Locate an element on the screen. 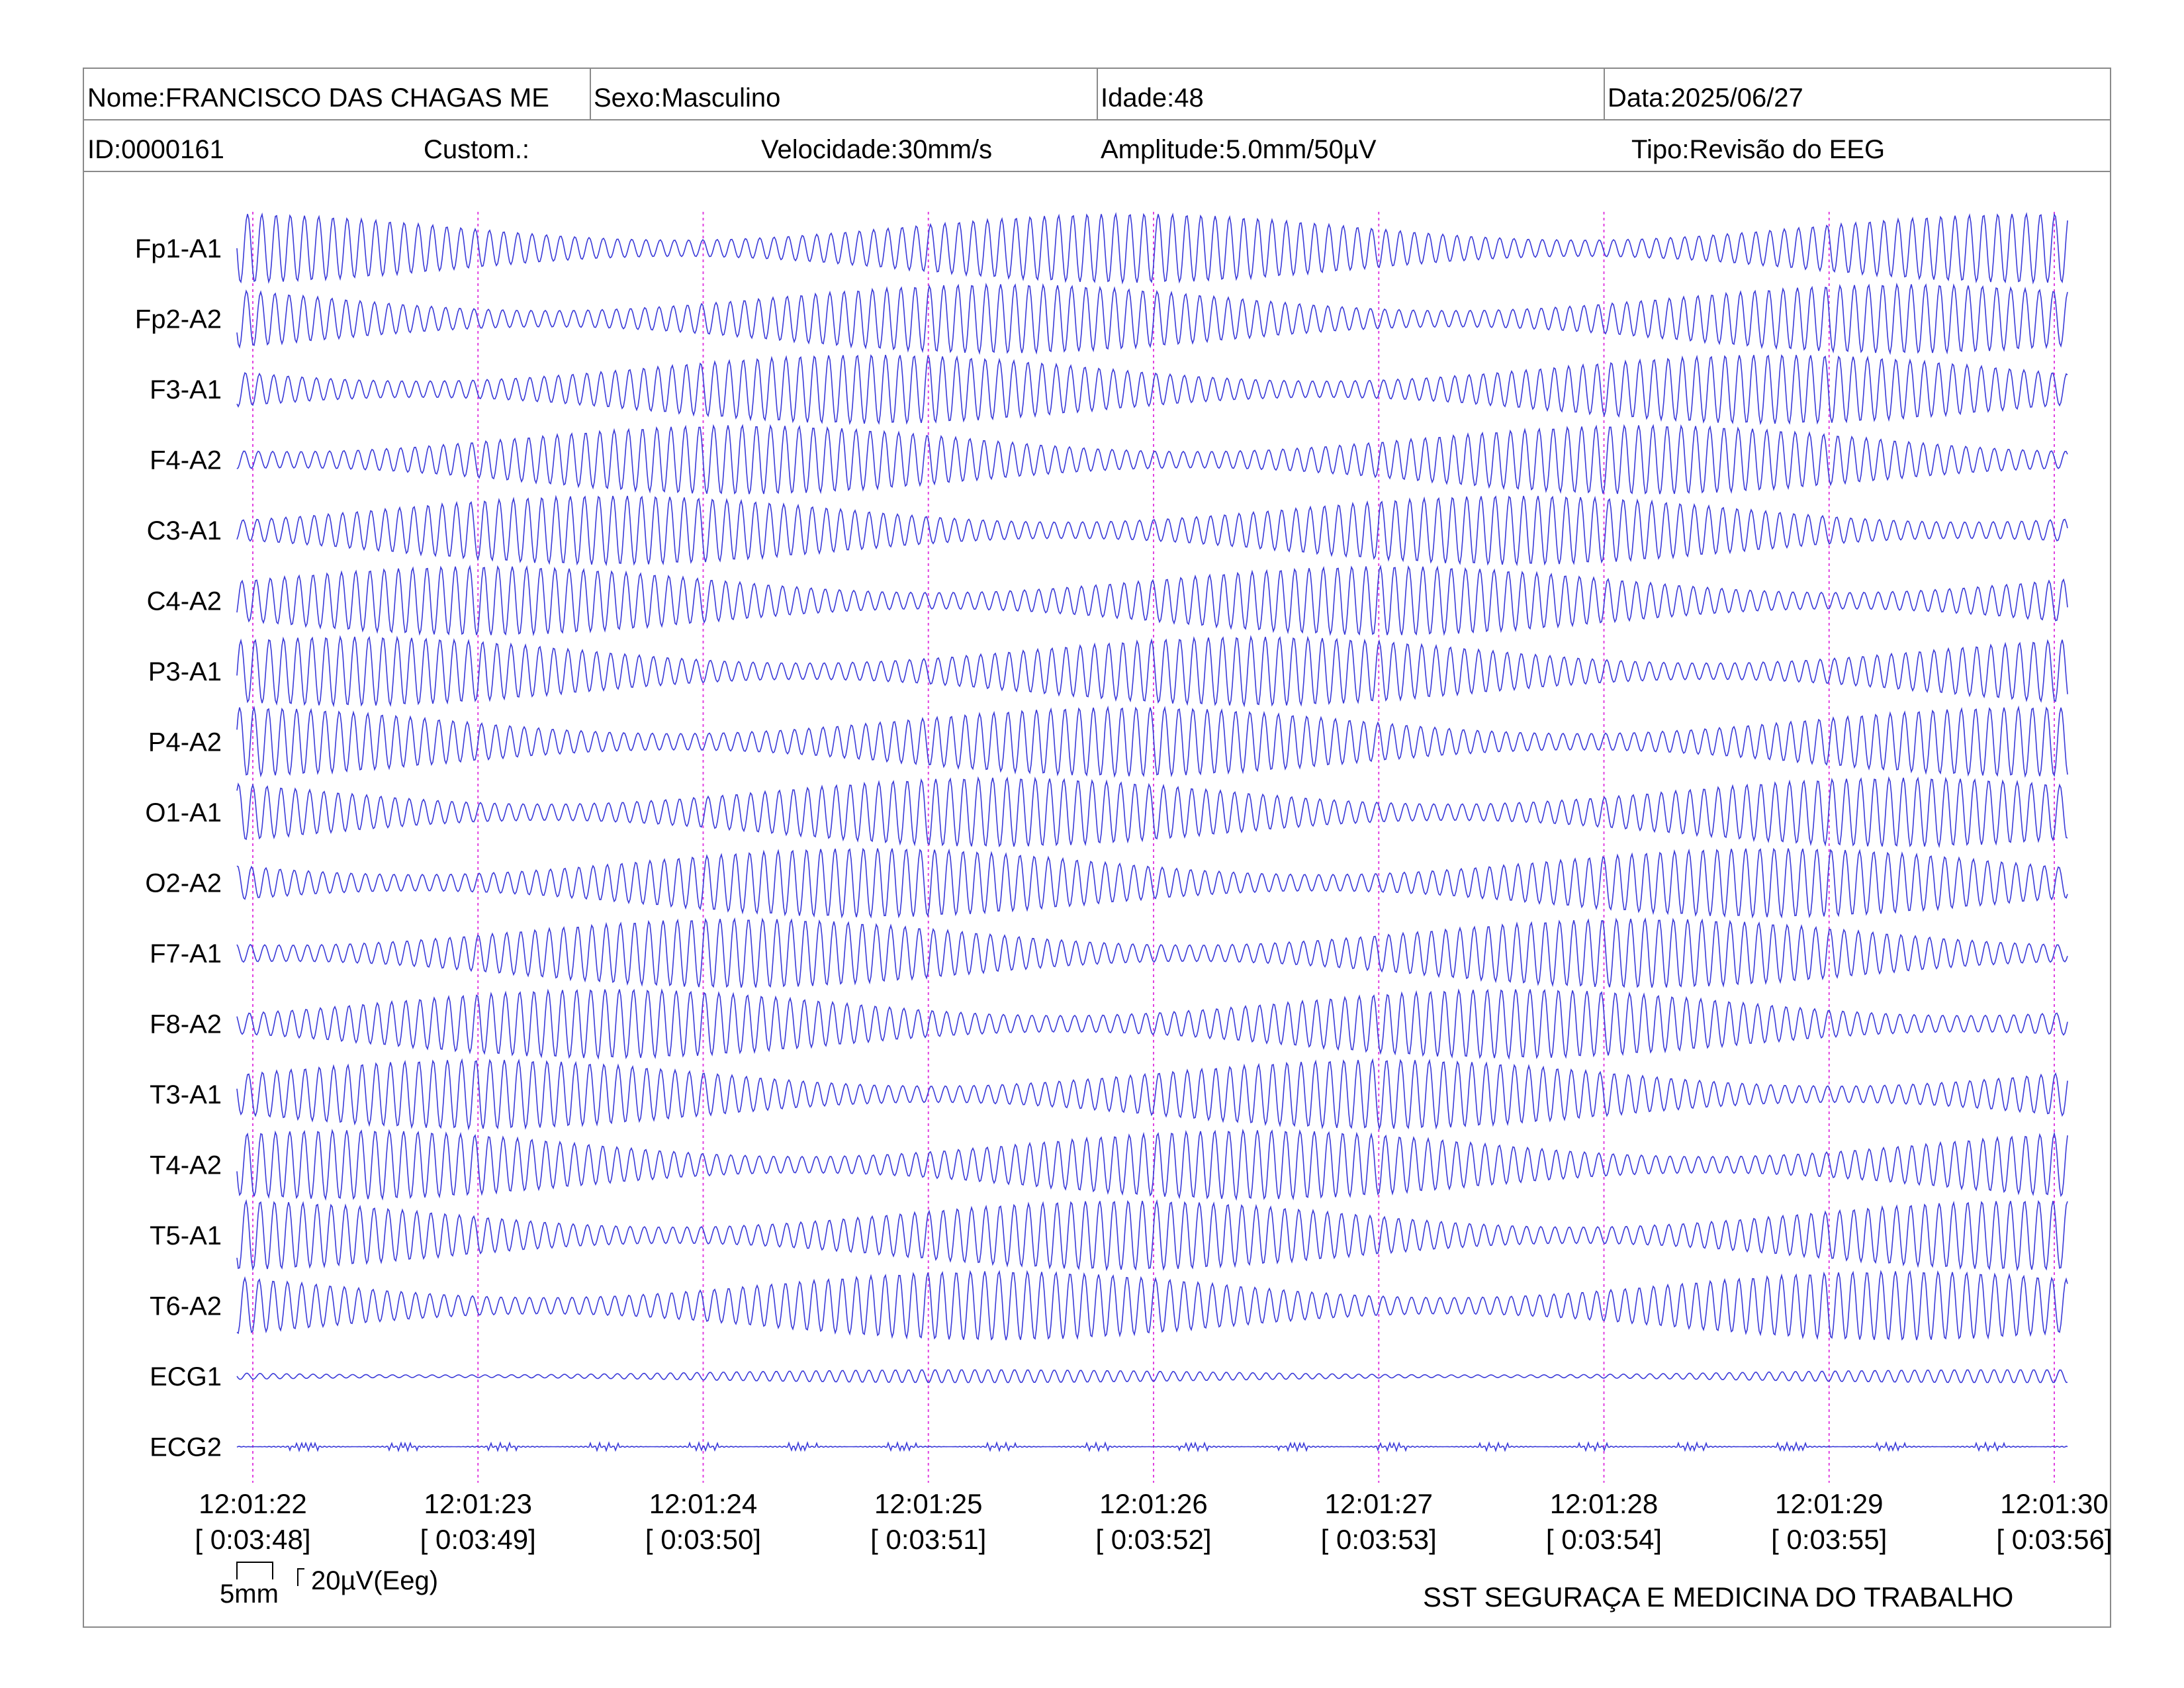 This screenshot has height=1688, width=2184. time-tick-label: 12:01:24 is located at coordinates (704, 1503).